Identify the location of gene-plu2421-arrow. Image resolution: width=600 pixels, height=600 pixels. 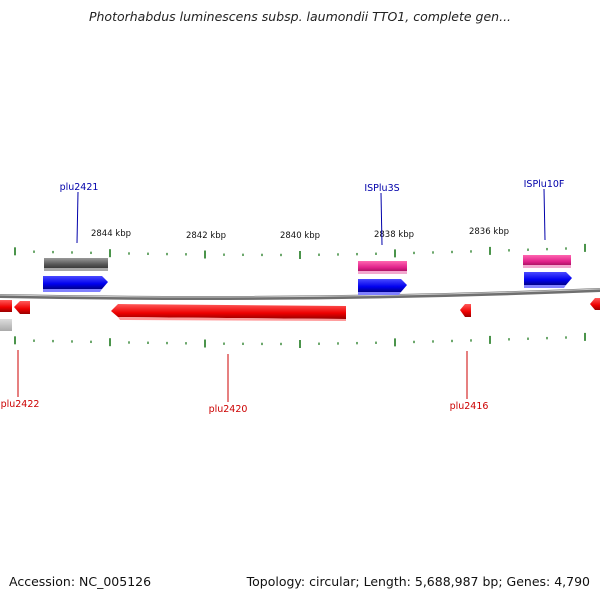
(75, 284).